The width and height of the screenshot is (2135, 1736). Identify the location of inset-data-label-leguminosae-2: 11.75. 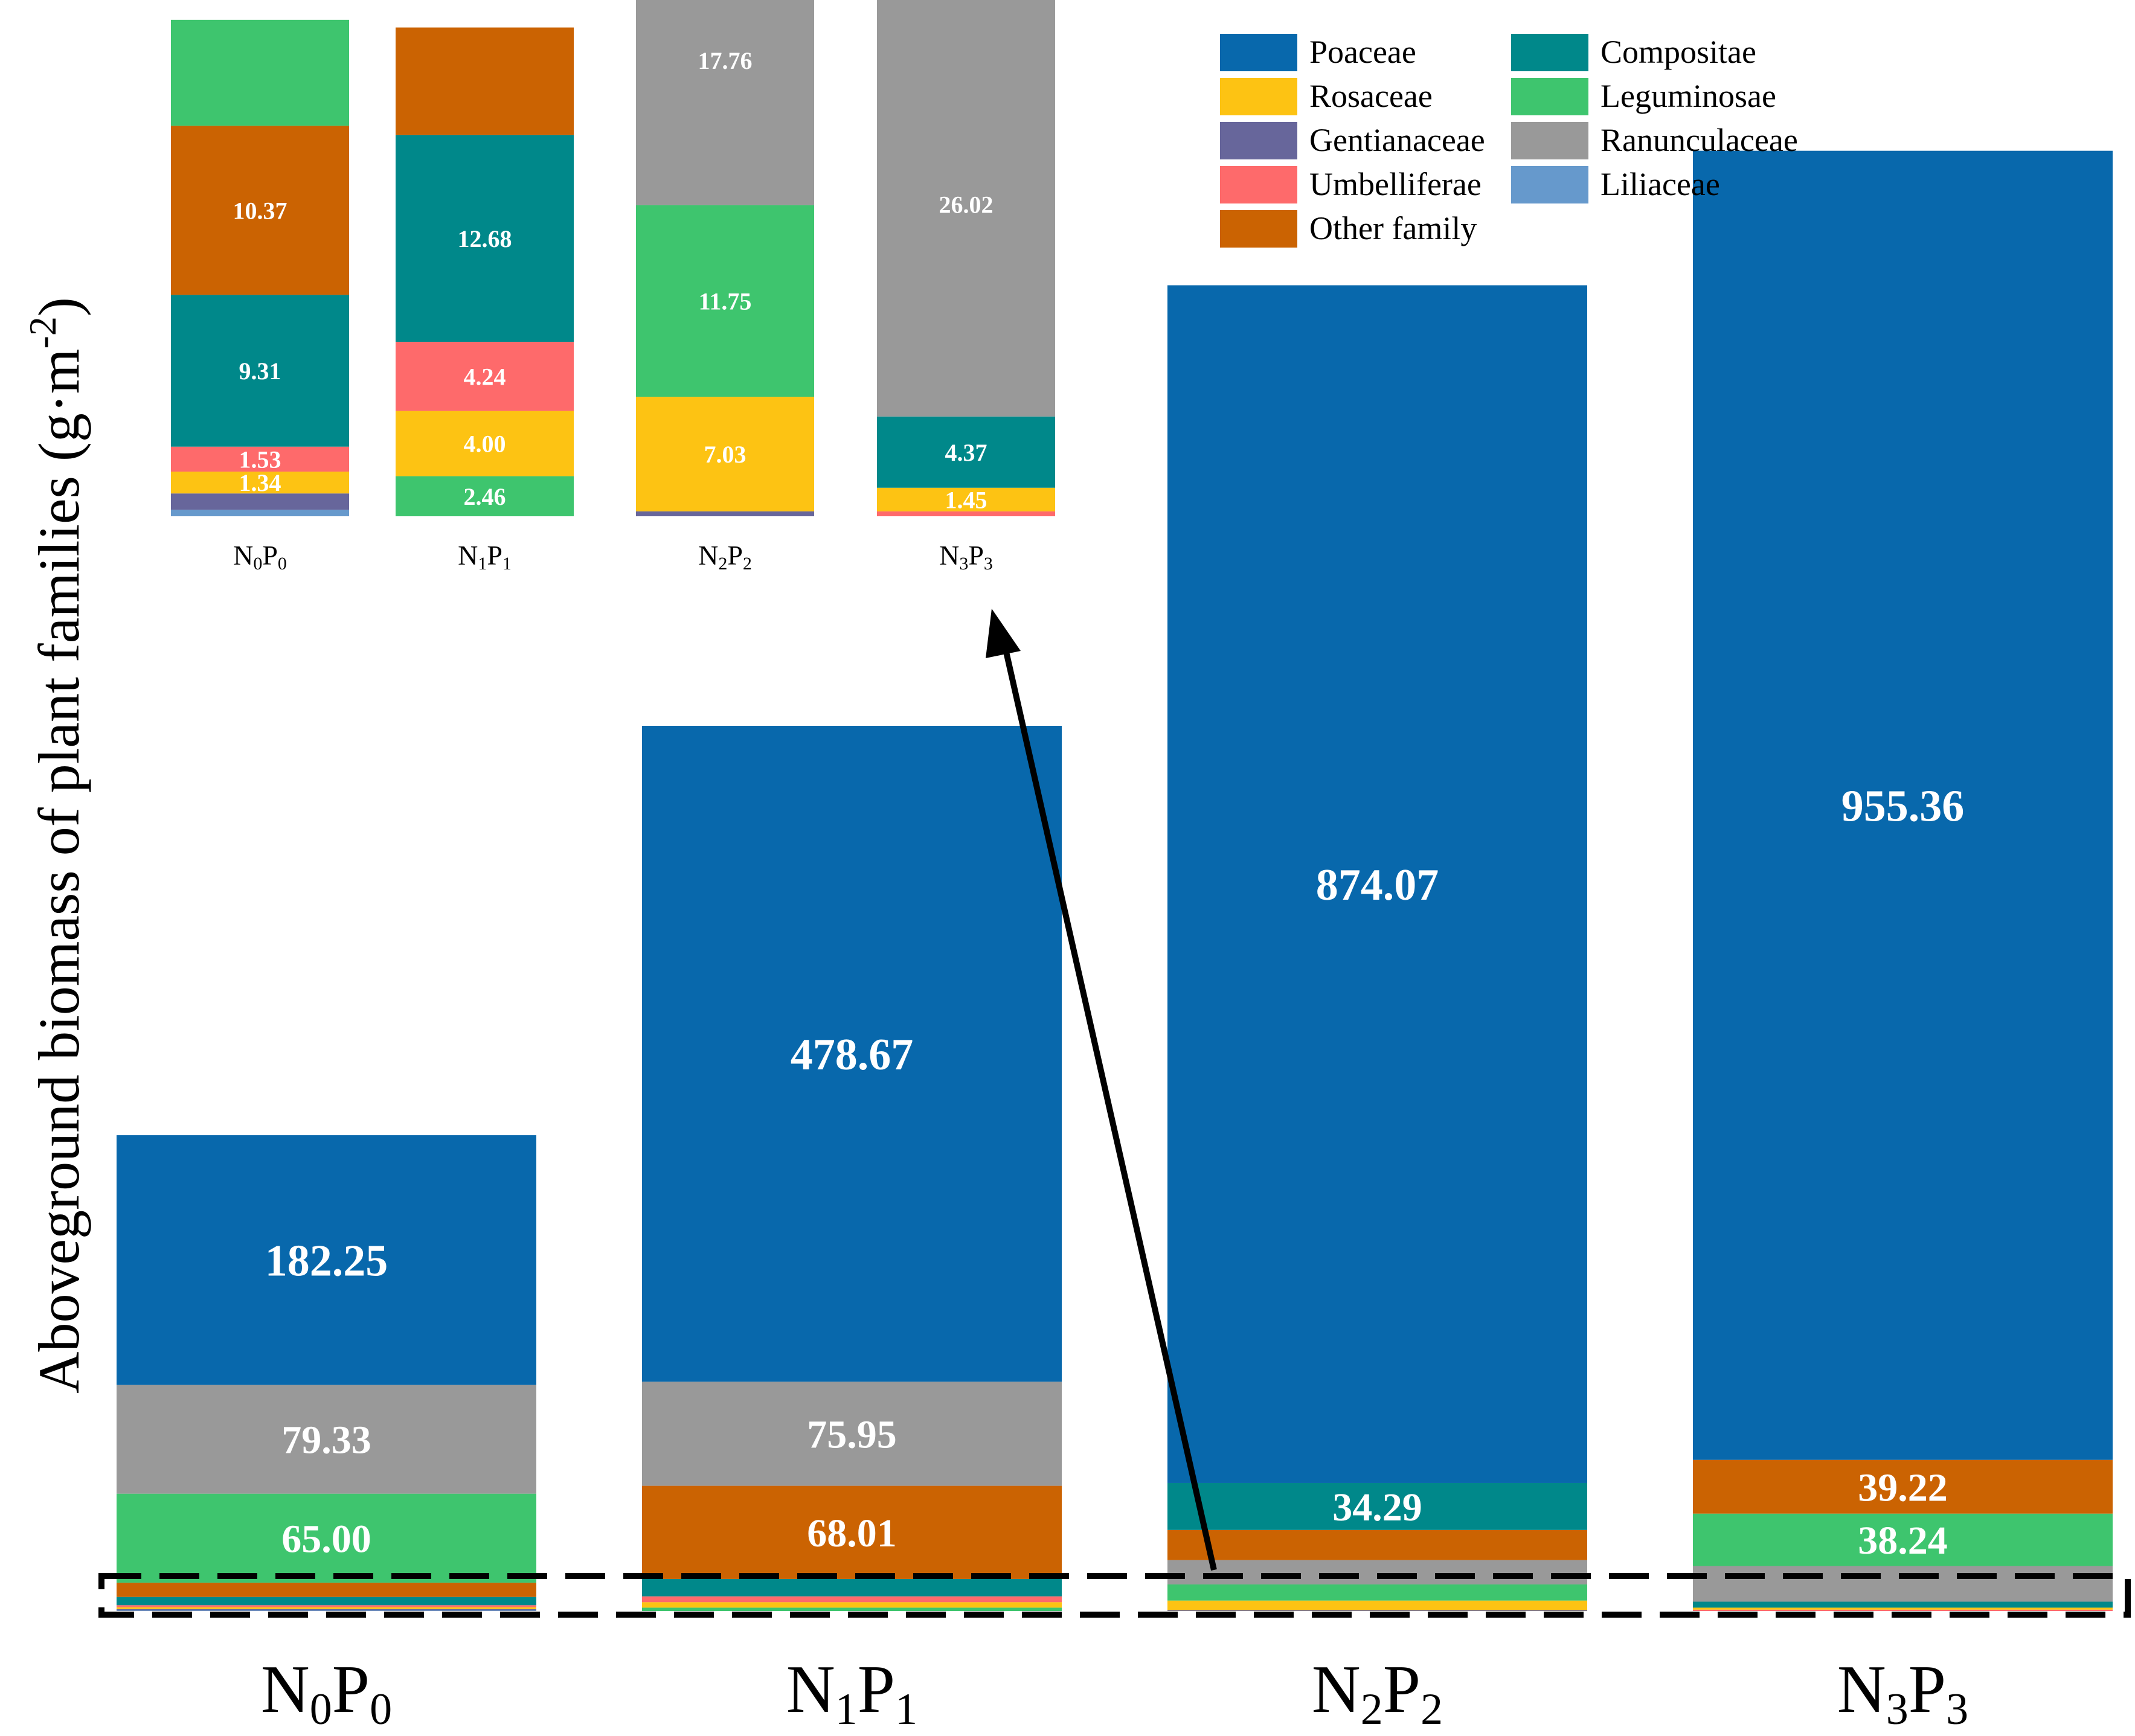
(726, 301).